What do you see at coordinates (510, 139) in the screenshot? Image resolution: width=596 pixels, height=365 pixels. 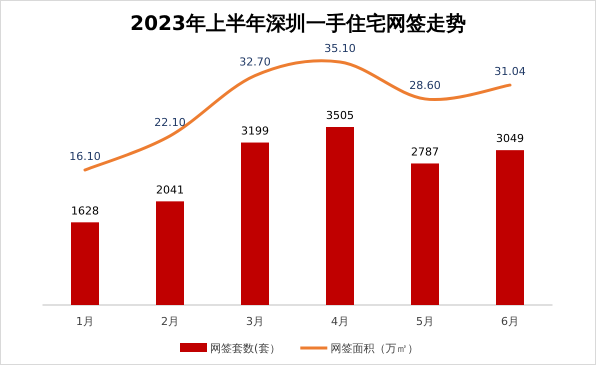 I see `data-label: 3049` at bounding box center [510, 139].